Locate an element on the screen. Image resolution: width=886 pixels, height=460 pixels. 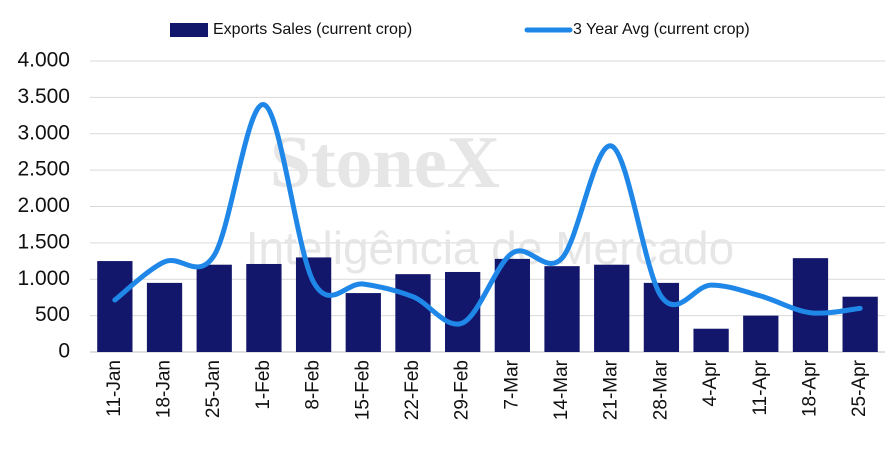
x-tick-label: 8-Feb is located at coordinates (313, 385).